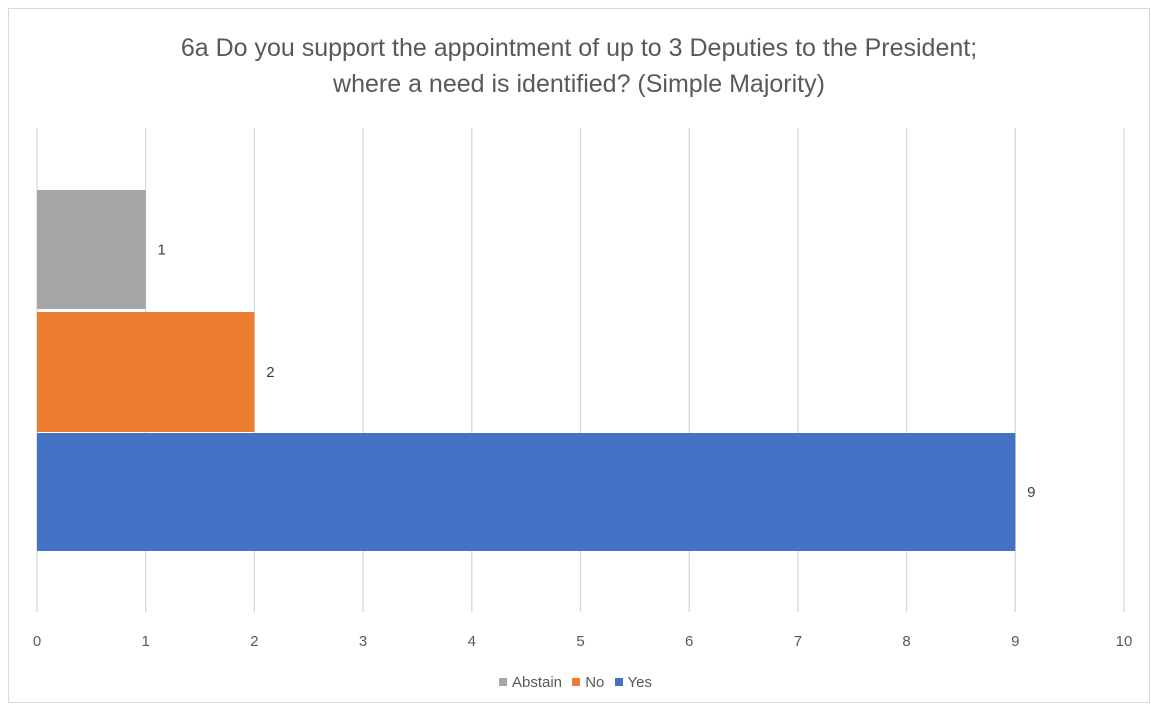 The height and width of the screenshot is (704, 1151). What do you see at coordinates (618, 682) in the screenshot?
I see `legend-swatch-yes` at bounding box center [618, 682].